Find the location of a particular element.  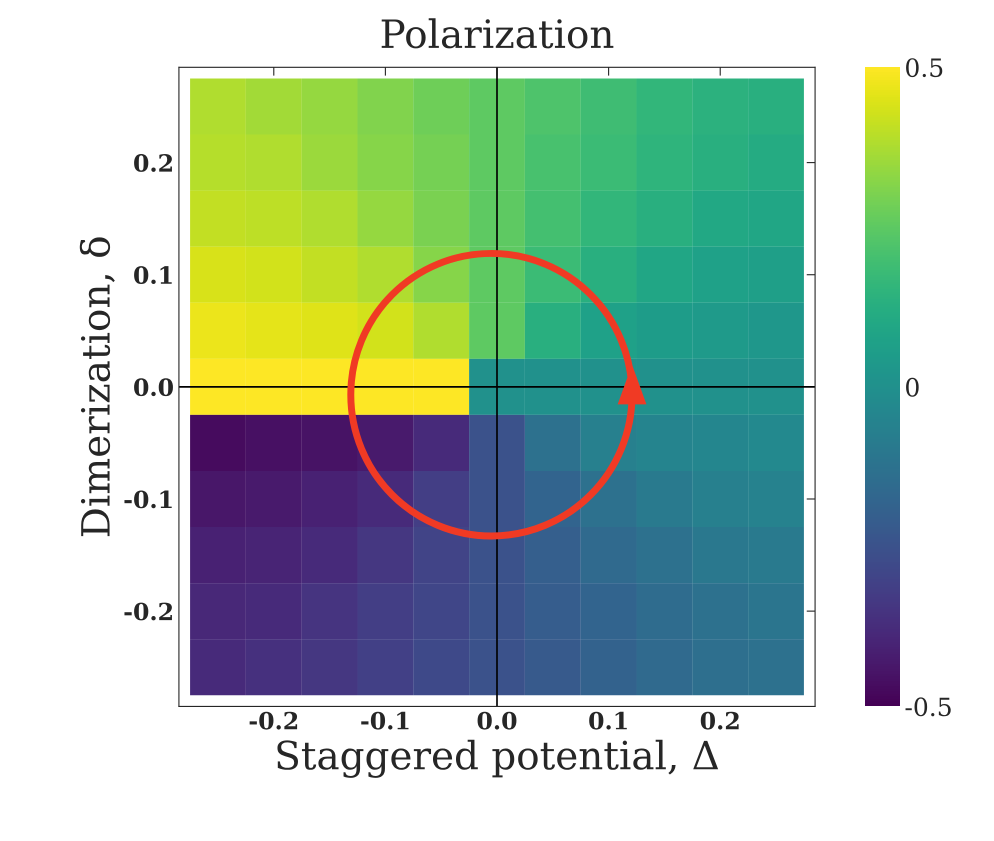

x-axis-title: Staggered potential, Δ is located at coordinates (497, 759).